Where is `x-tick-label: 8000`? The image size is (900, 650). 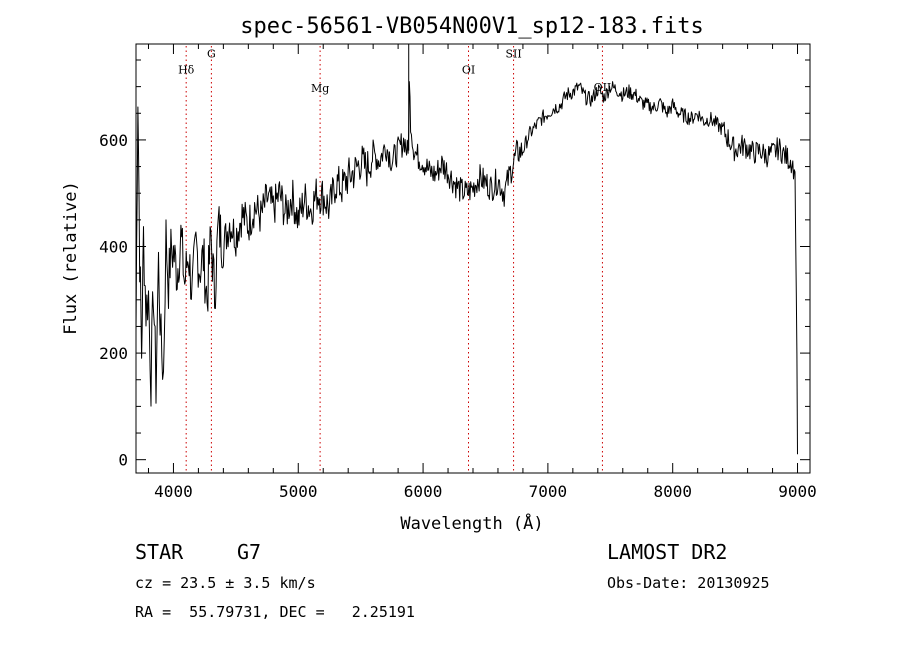 x-tick-label: 8000 is located at coordinates (672, 491).